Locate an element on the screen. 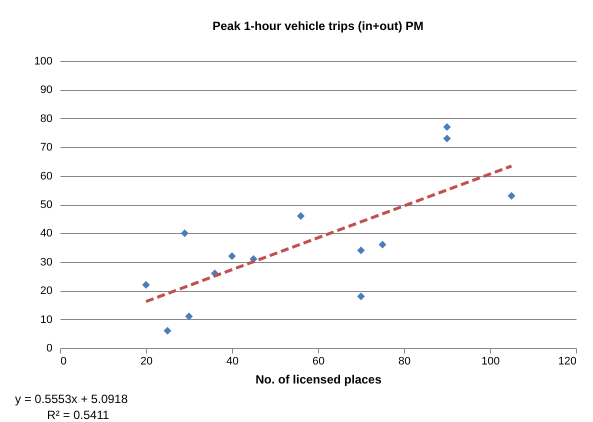 This screenshot has width=593, height=422. x-tick-label: 20 is located at coordinates (146, 362).